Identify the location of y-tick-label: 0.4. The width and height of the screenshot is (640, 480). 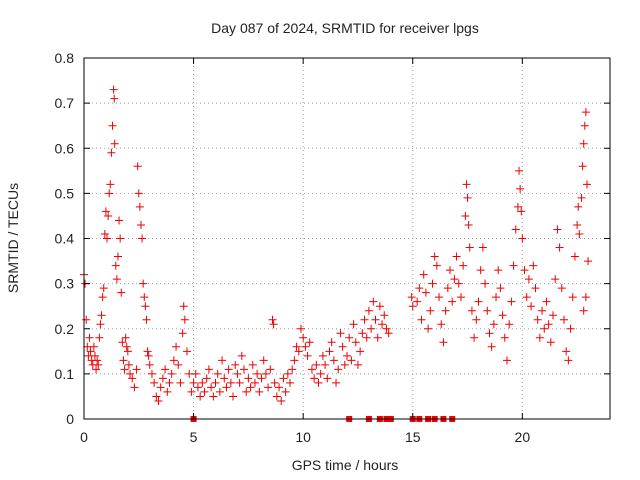
(65, 239).